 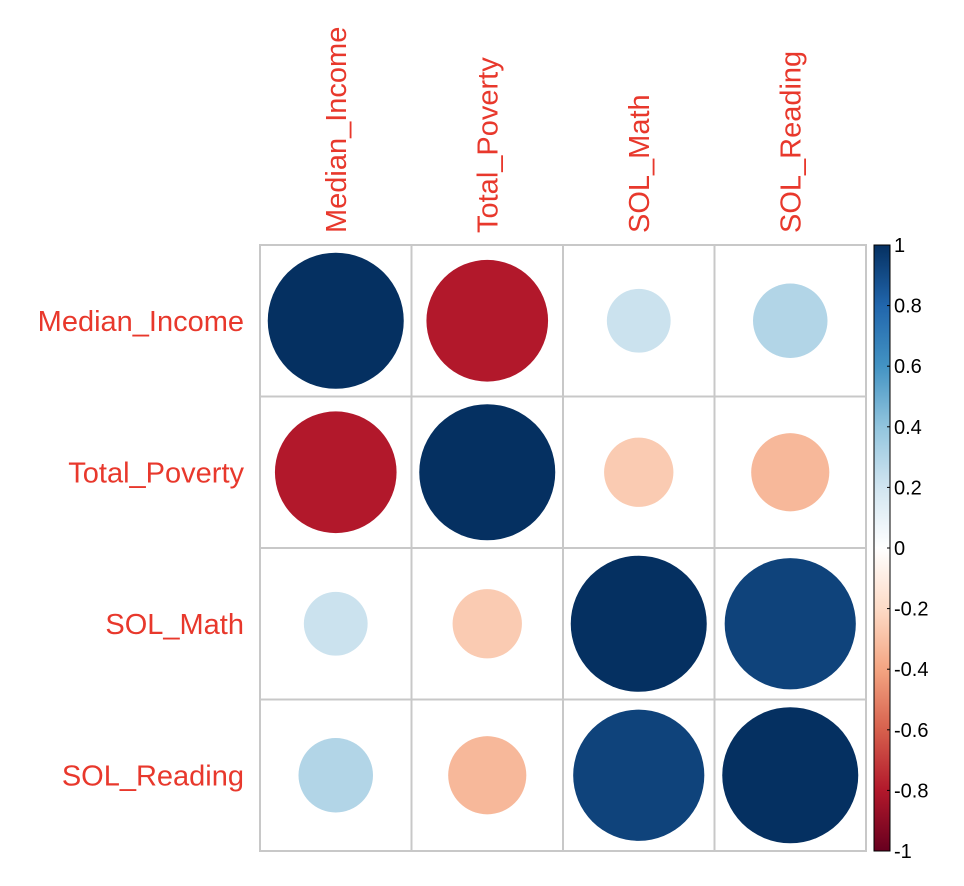 I want to click on row-label: SOL_Math, so click(x=174, y=625).